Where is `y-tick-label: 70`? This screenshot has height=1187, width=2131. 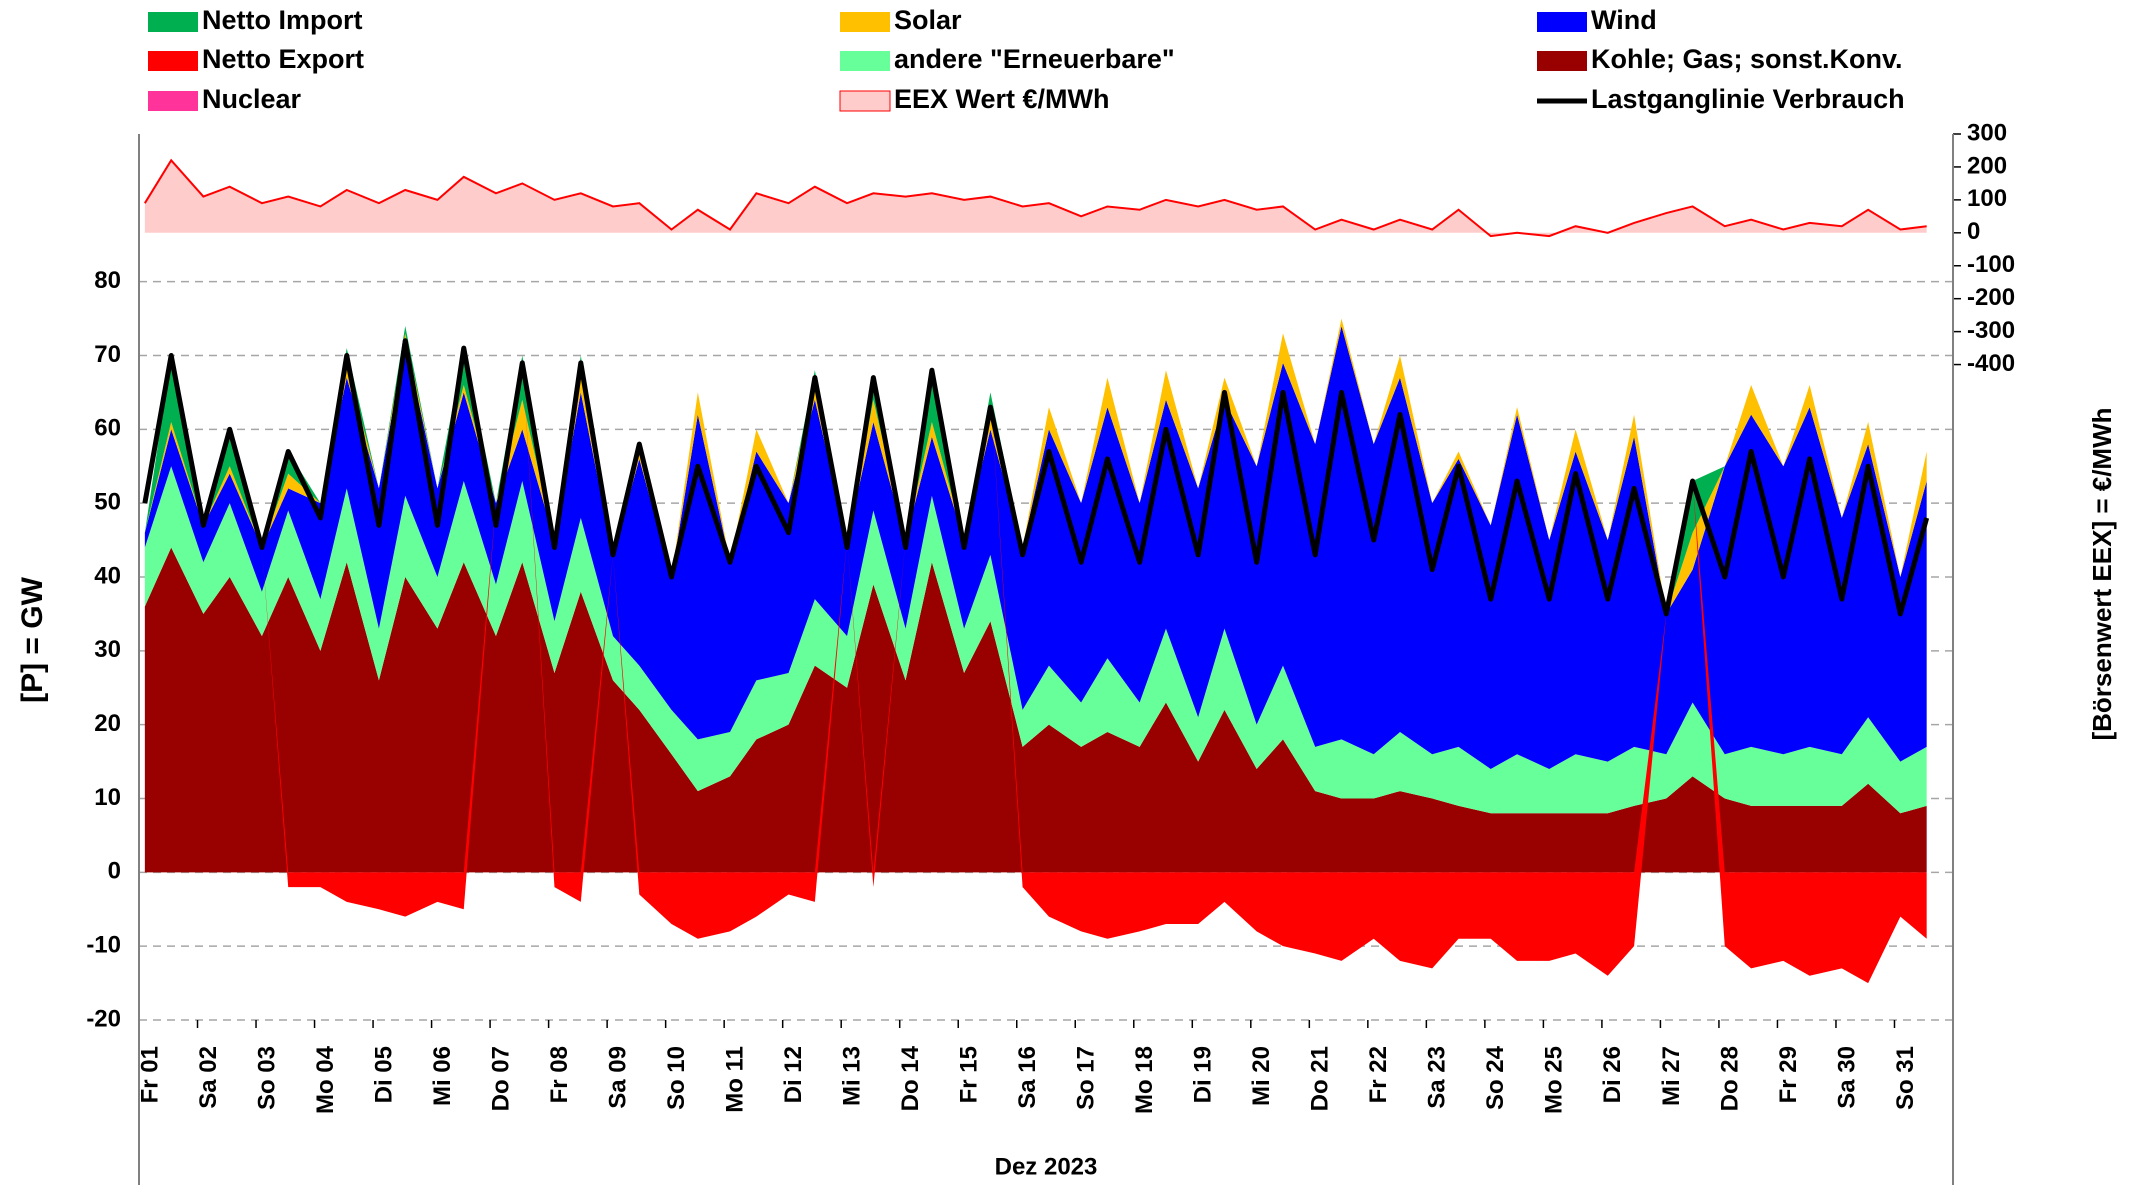 y-tick-label: 70 is located at coordinates (107, 354).